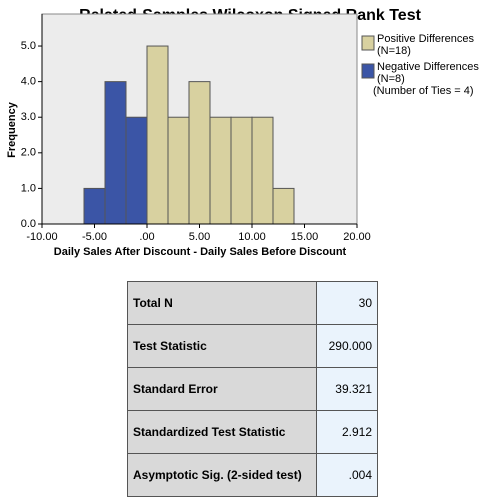 The height and width of the screenshot is (503, 495). Describe the element at coordinates (423, 91) in the screenshot. I see `legend-note: (Number of Ties = 4)` at that location.